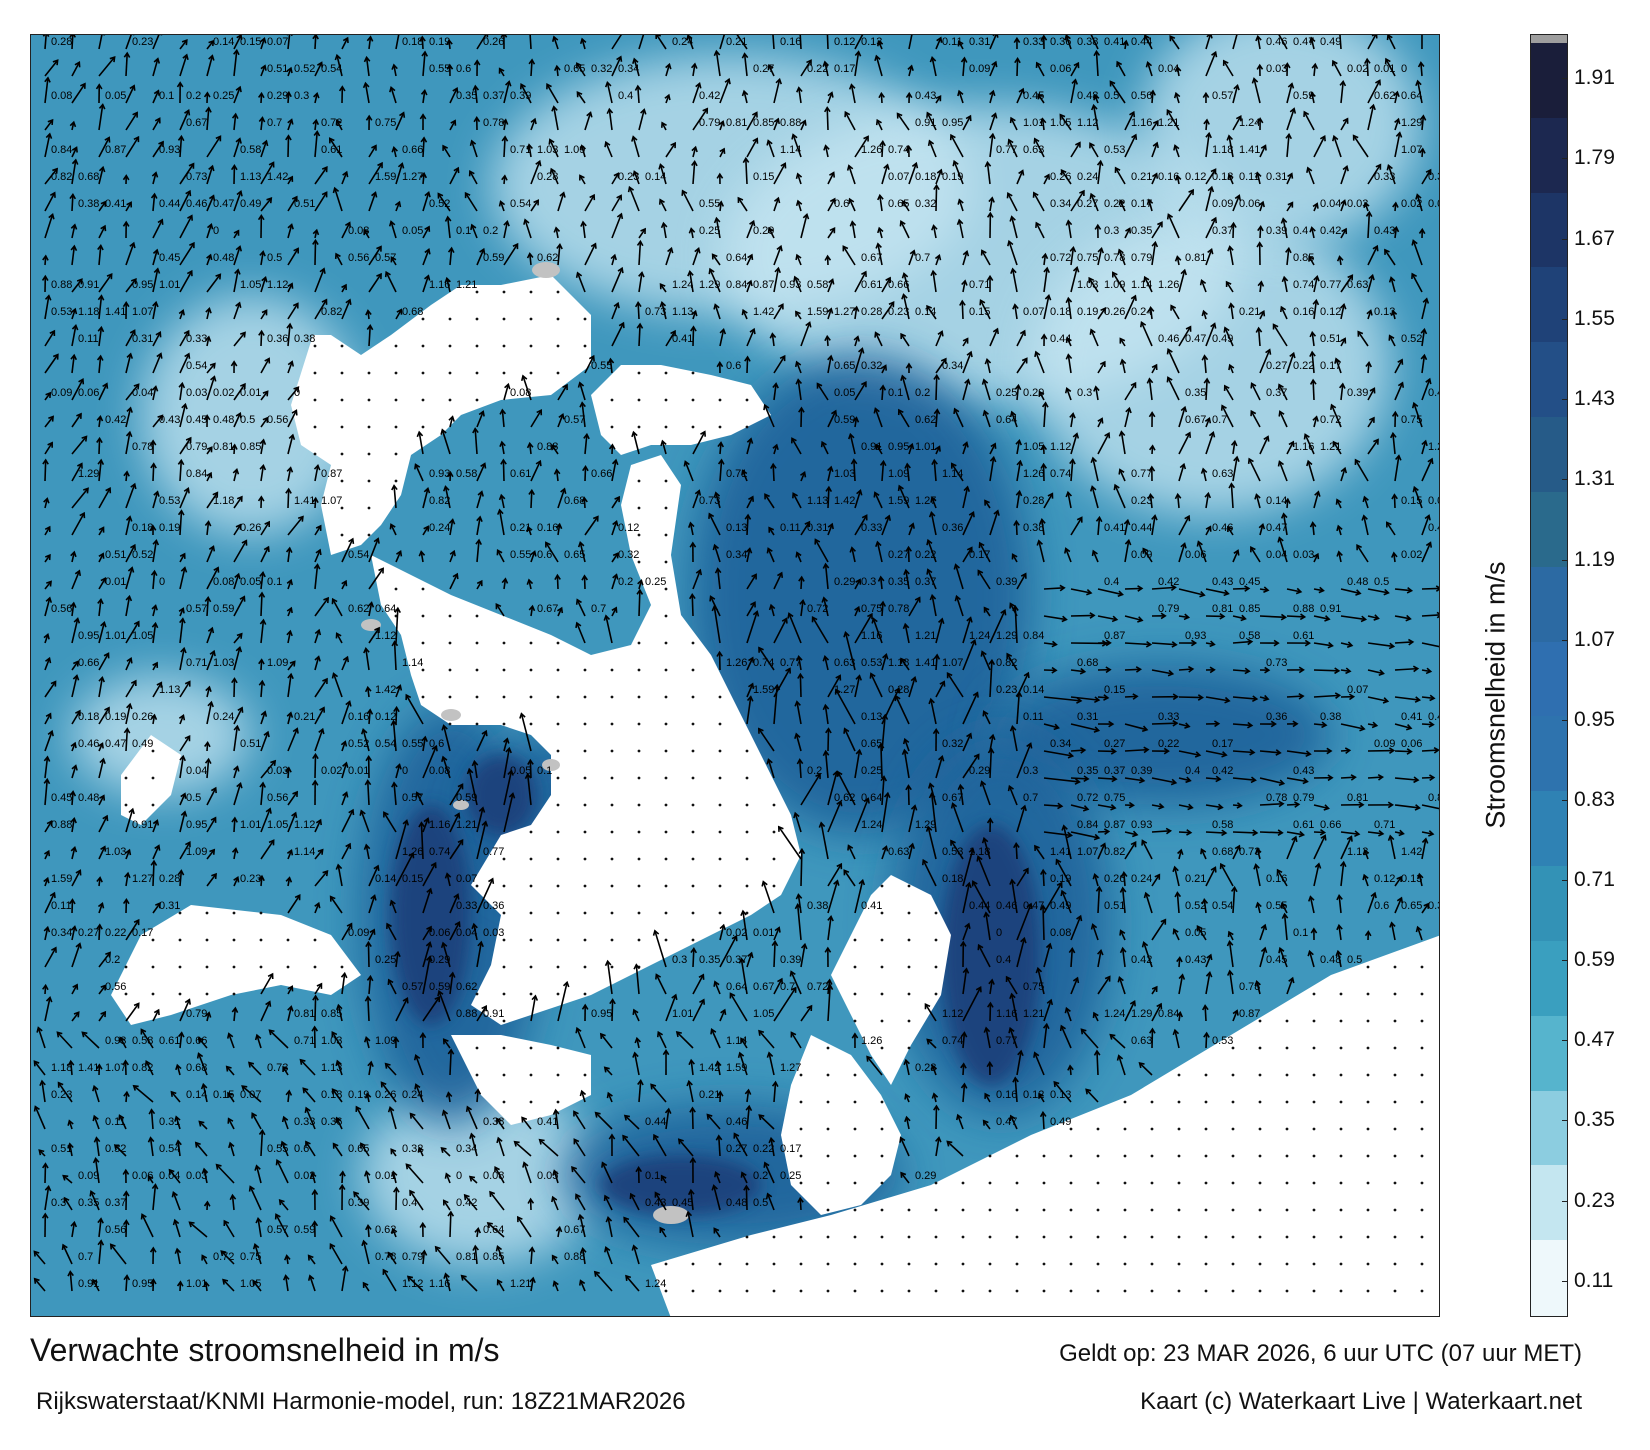 The height and width of the screenshot is (1450, 1650). I want to click on speed-label: 0.51, so click(304, 204).